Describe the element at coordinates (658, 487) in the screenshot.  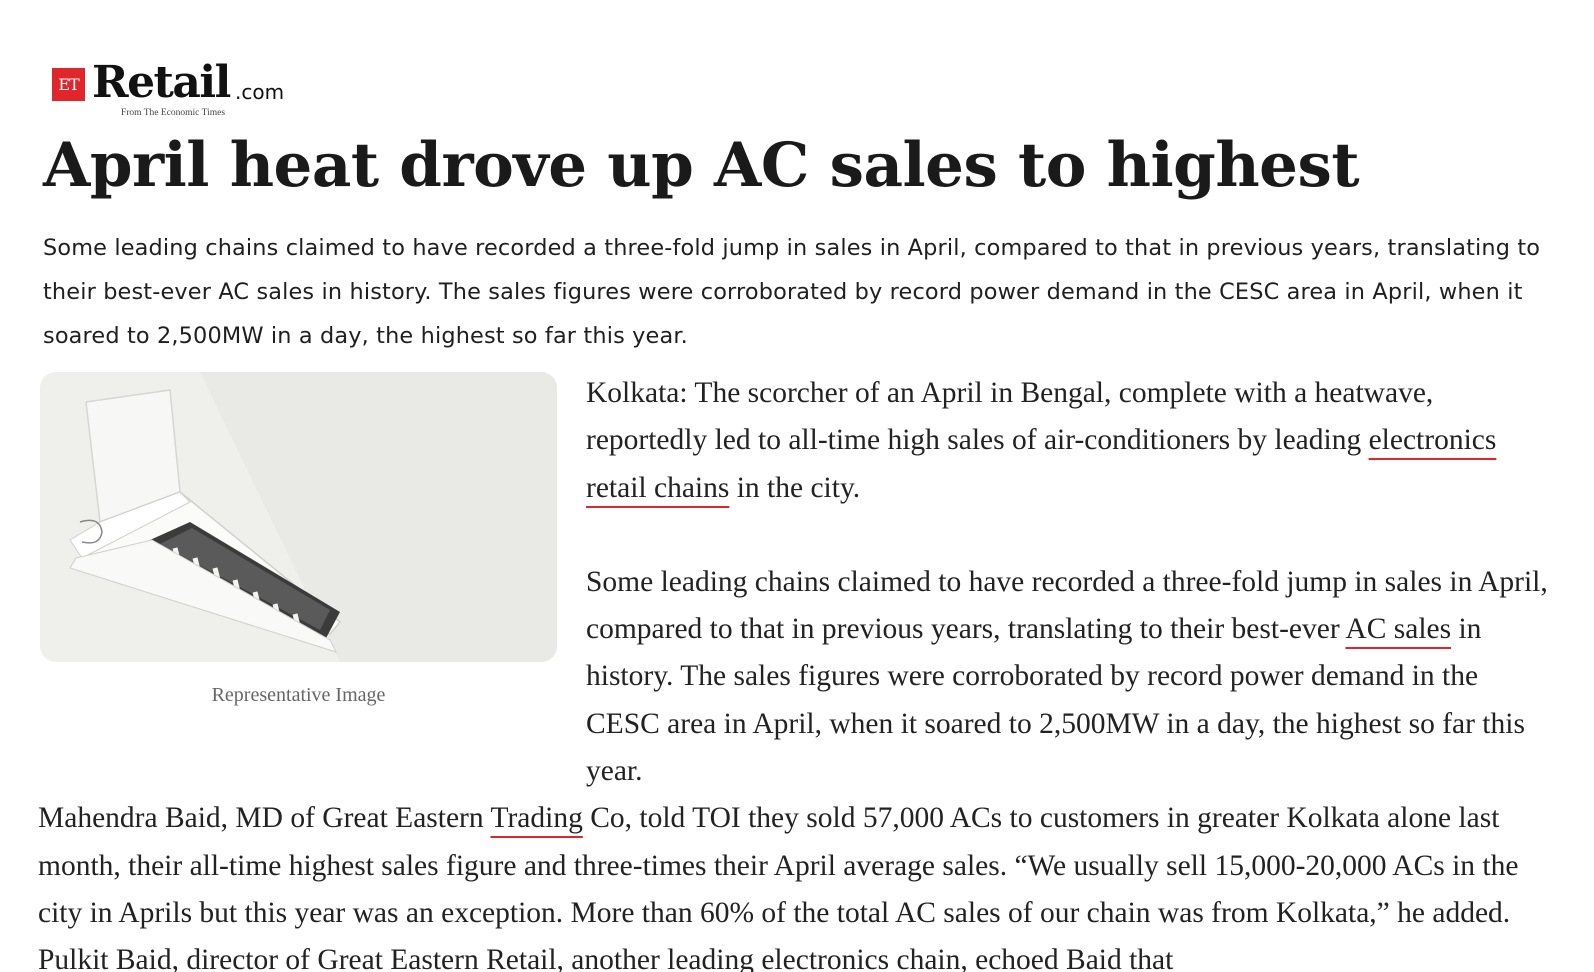
I see `keyword-link-retail-chains: retail chains` at that location.